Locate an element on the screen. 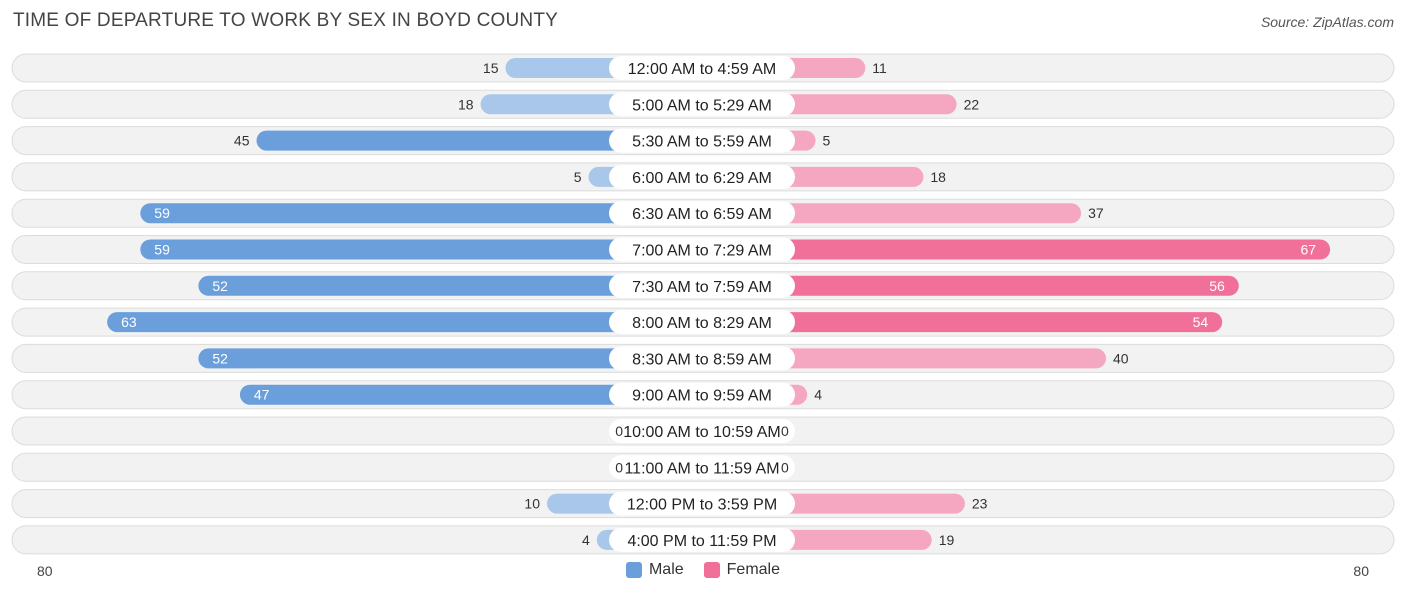 Image resolution: width=1406 pixels, height=594 pixels. category-label: 6:30 AM to 6:59 AM is located at coordinates (702, 214).